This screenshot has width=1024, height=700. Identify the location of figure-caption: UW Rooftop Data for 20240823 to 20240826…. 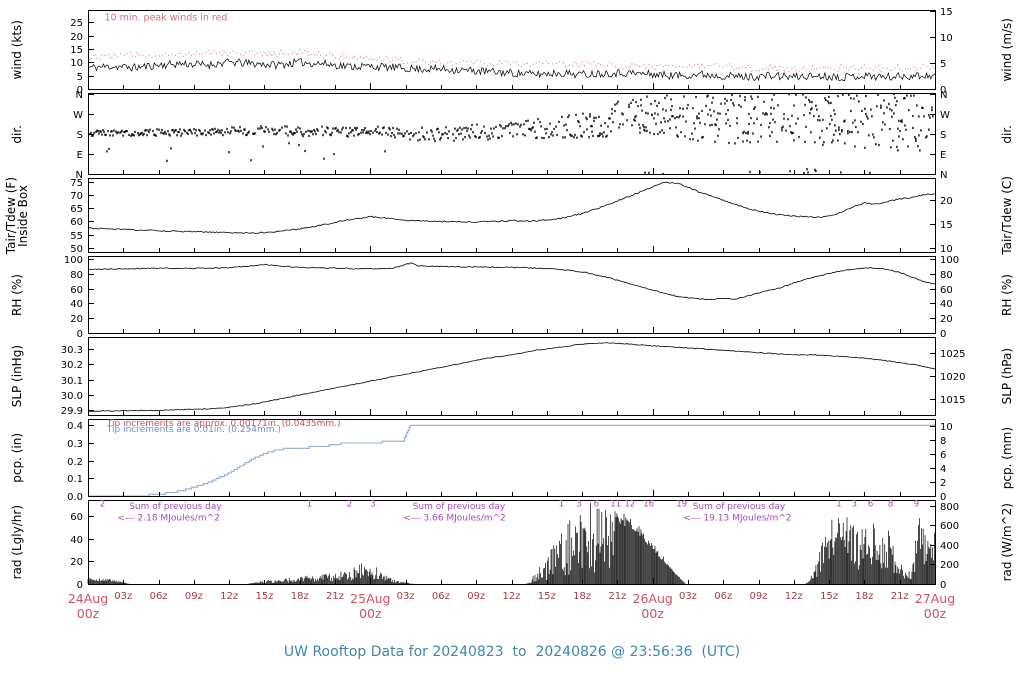
(512, 652).